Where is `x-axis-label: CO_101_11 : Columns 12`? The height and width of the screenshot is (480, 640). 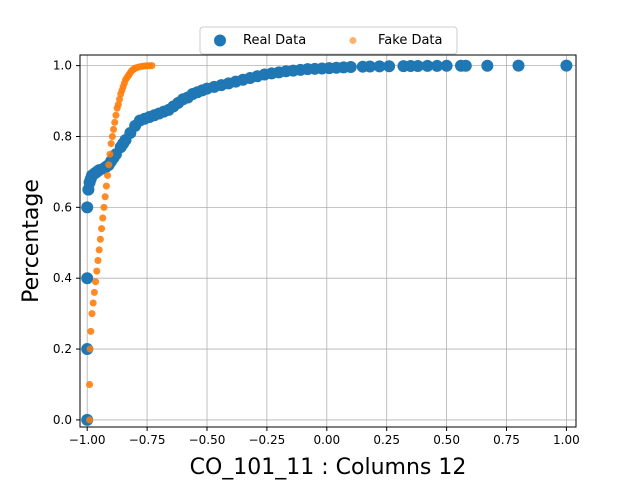 x-axis-label: CO_101_11 : Columns 12 is located at coordinates (328, 467).